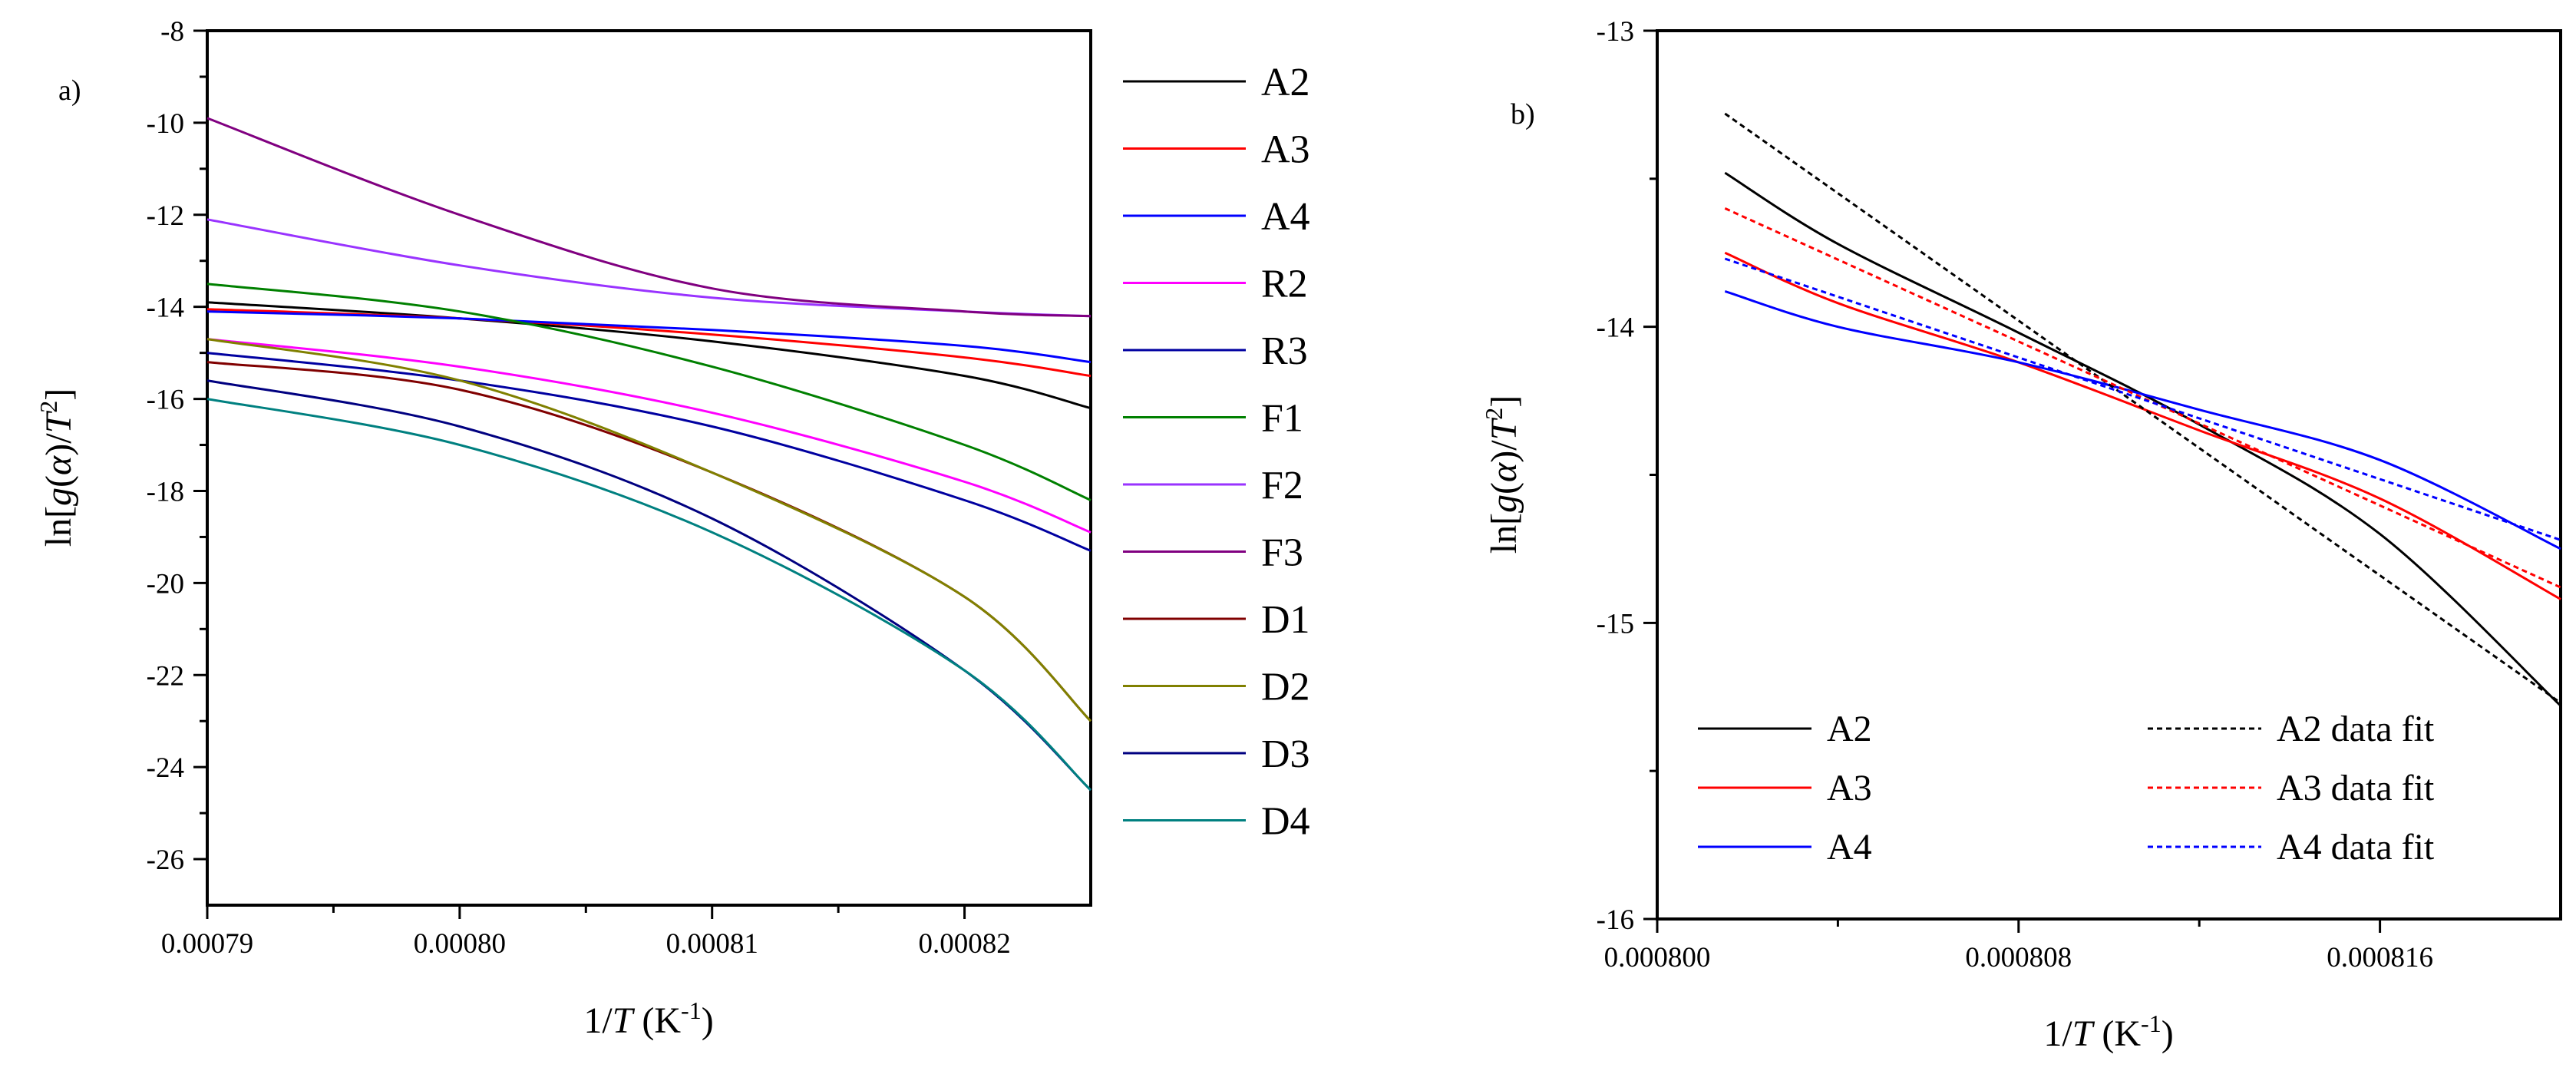  I want to click on panel-a-x-tick-label: 0.00082, so click(964, 944).